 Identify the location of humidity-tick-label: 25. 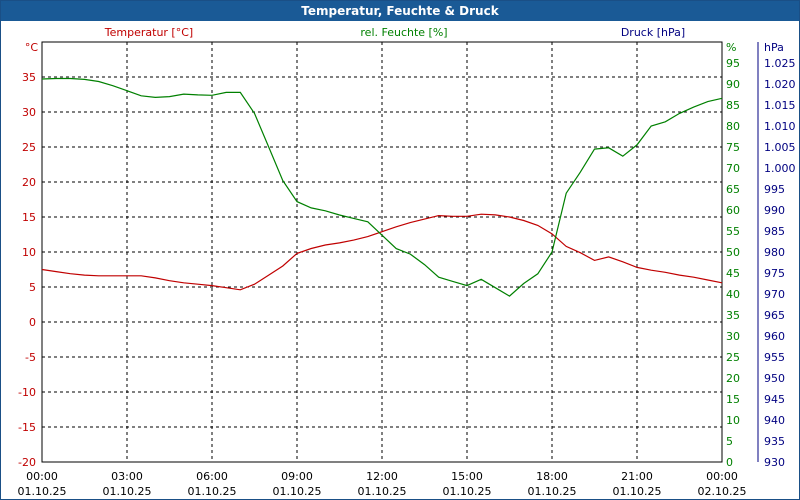
(733, 357).